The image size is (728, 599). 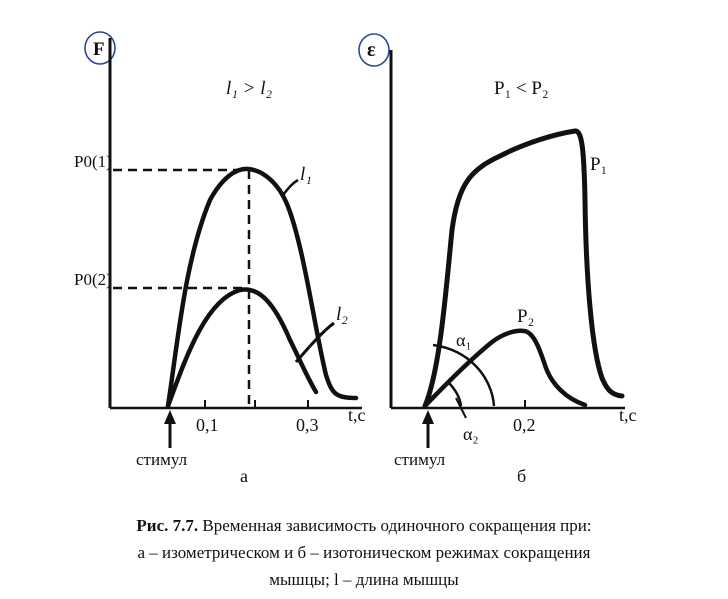 I want to click on x-axis-label-b: t,с, so click(x=628, y=415).